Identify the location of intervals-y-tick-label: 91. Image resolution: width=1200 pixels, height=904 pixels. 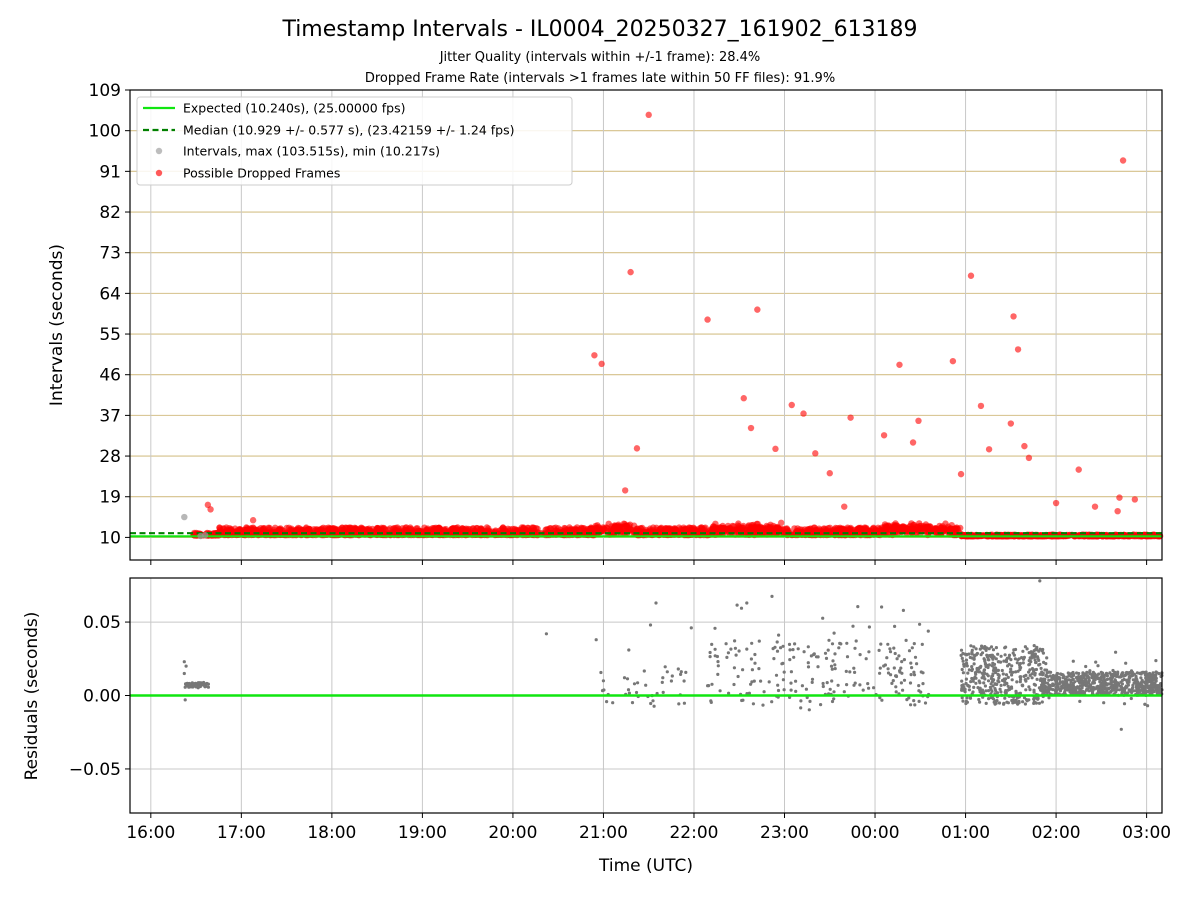
(110, 172).